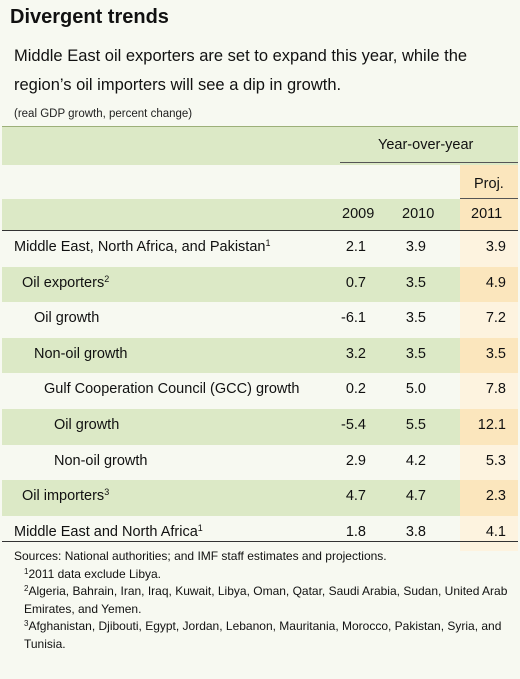 This screenshot has height=679, width=520. Describe the element at coordinates (418, 214) in the screenshot. I see `year-header-2010: 2010` at that location.